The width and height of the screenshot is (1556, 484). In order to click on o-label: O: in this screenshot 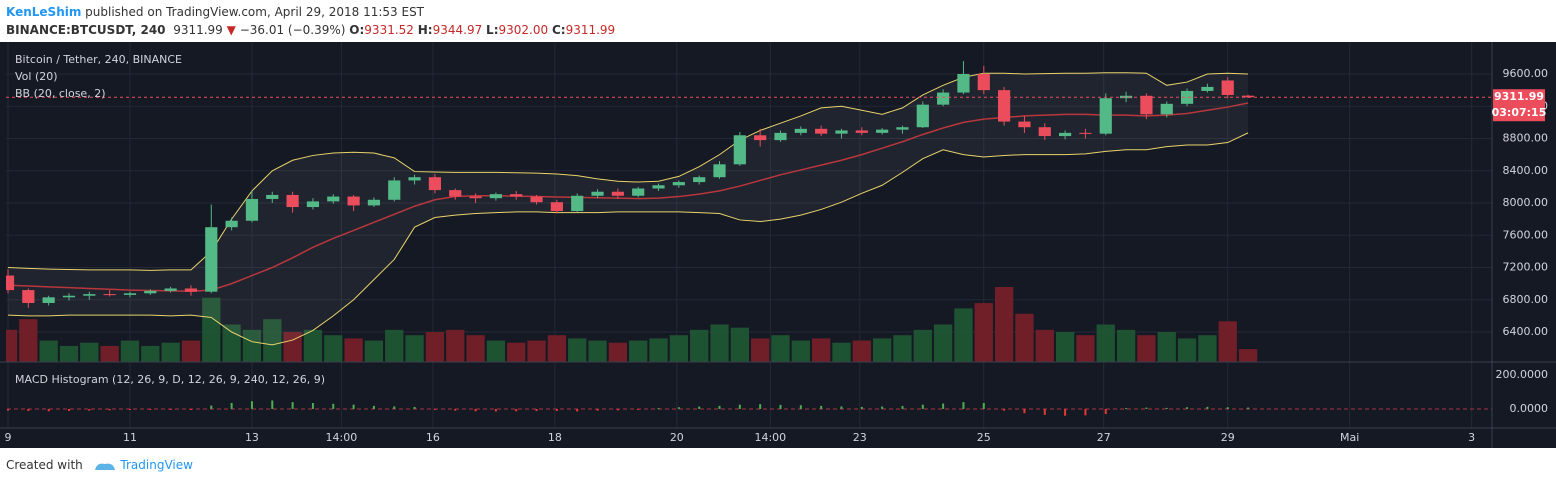, I will do `click(357, 30)`.